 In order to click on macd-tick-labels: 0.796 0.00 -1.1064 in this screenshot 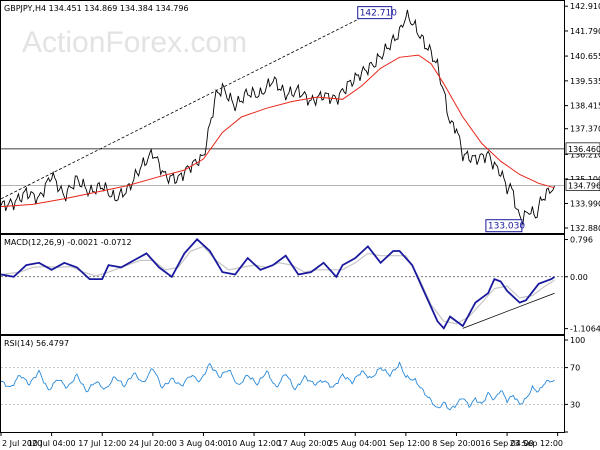, I will do `click(582, 285)`.